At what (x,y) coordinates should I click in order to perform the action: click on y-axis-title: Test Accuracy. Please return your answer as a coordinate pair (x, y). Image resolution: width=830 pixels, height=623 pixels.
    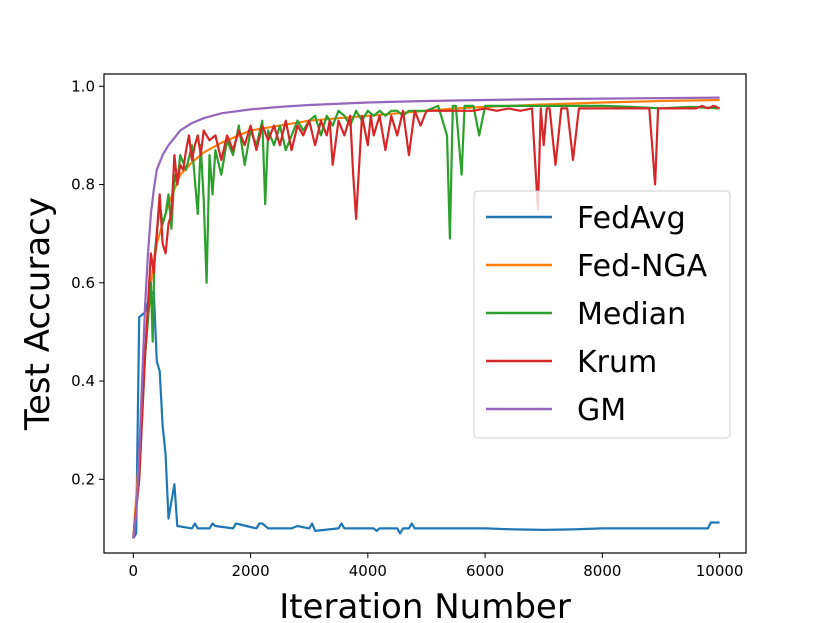
    Looking at the image, I should click on (38, 314).